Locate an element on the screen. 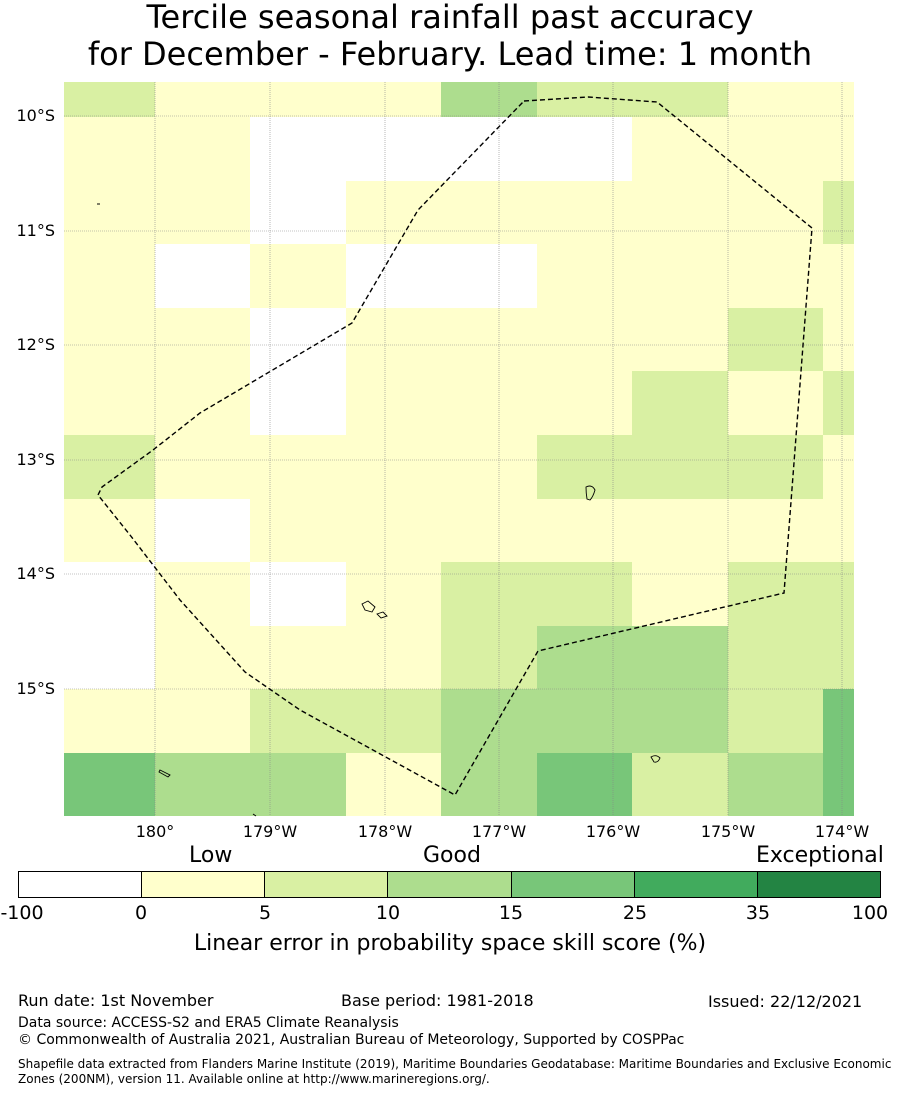  colorbar-tick-label: 10 is located at coordinates (388, 913).